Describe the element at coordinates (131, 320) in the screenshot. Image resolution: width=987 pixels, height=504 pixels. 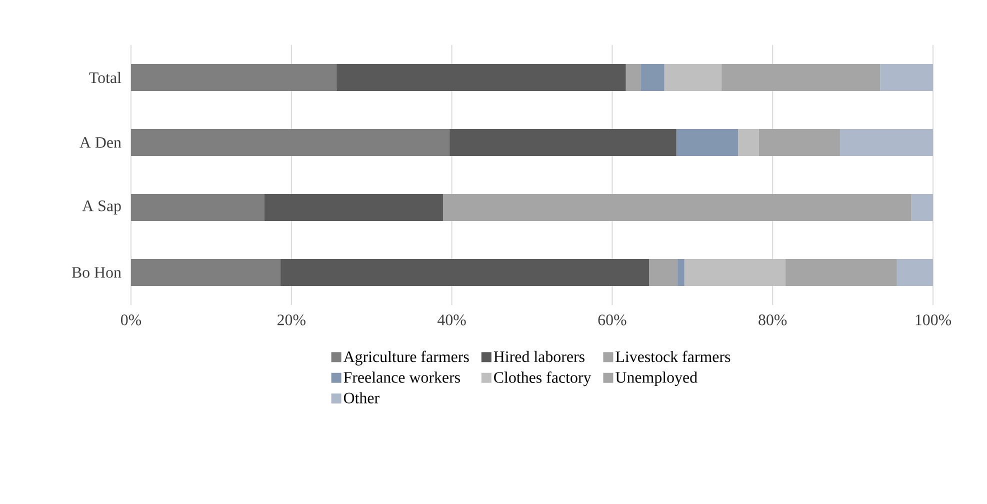
I see `x-tick-label: 0%` at that location.